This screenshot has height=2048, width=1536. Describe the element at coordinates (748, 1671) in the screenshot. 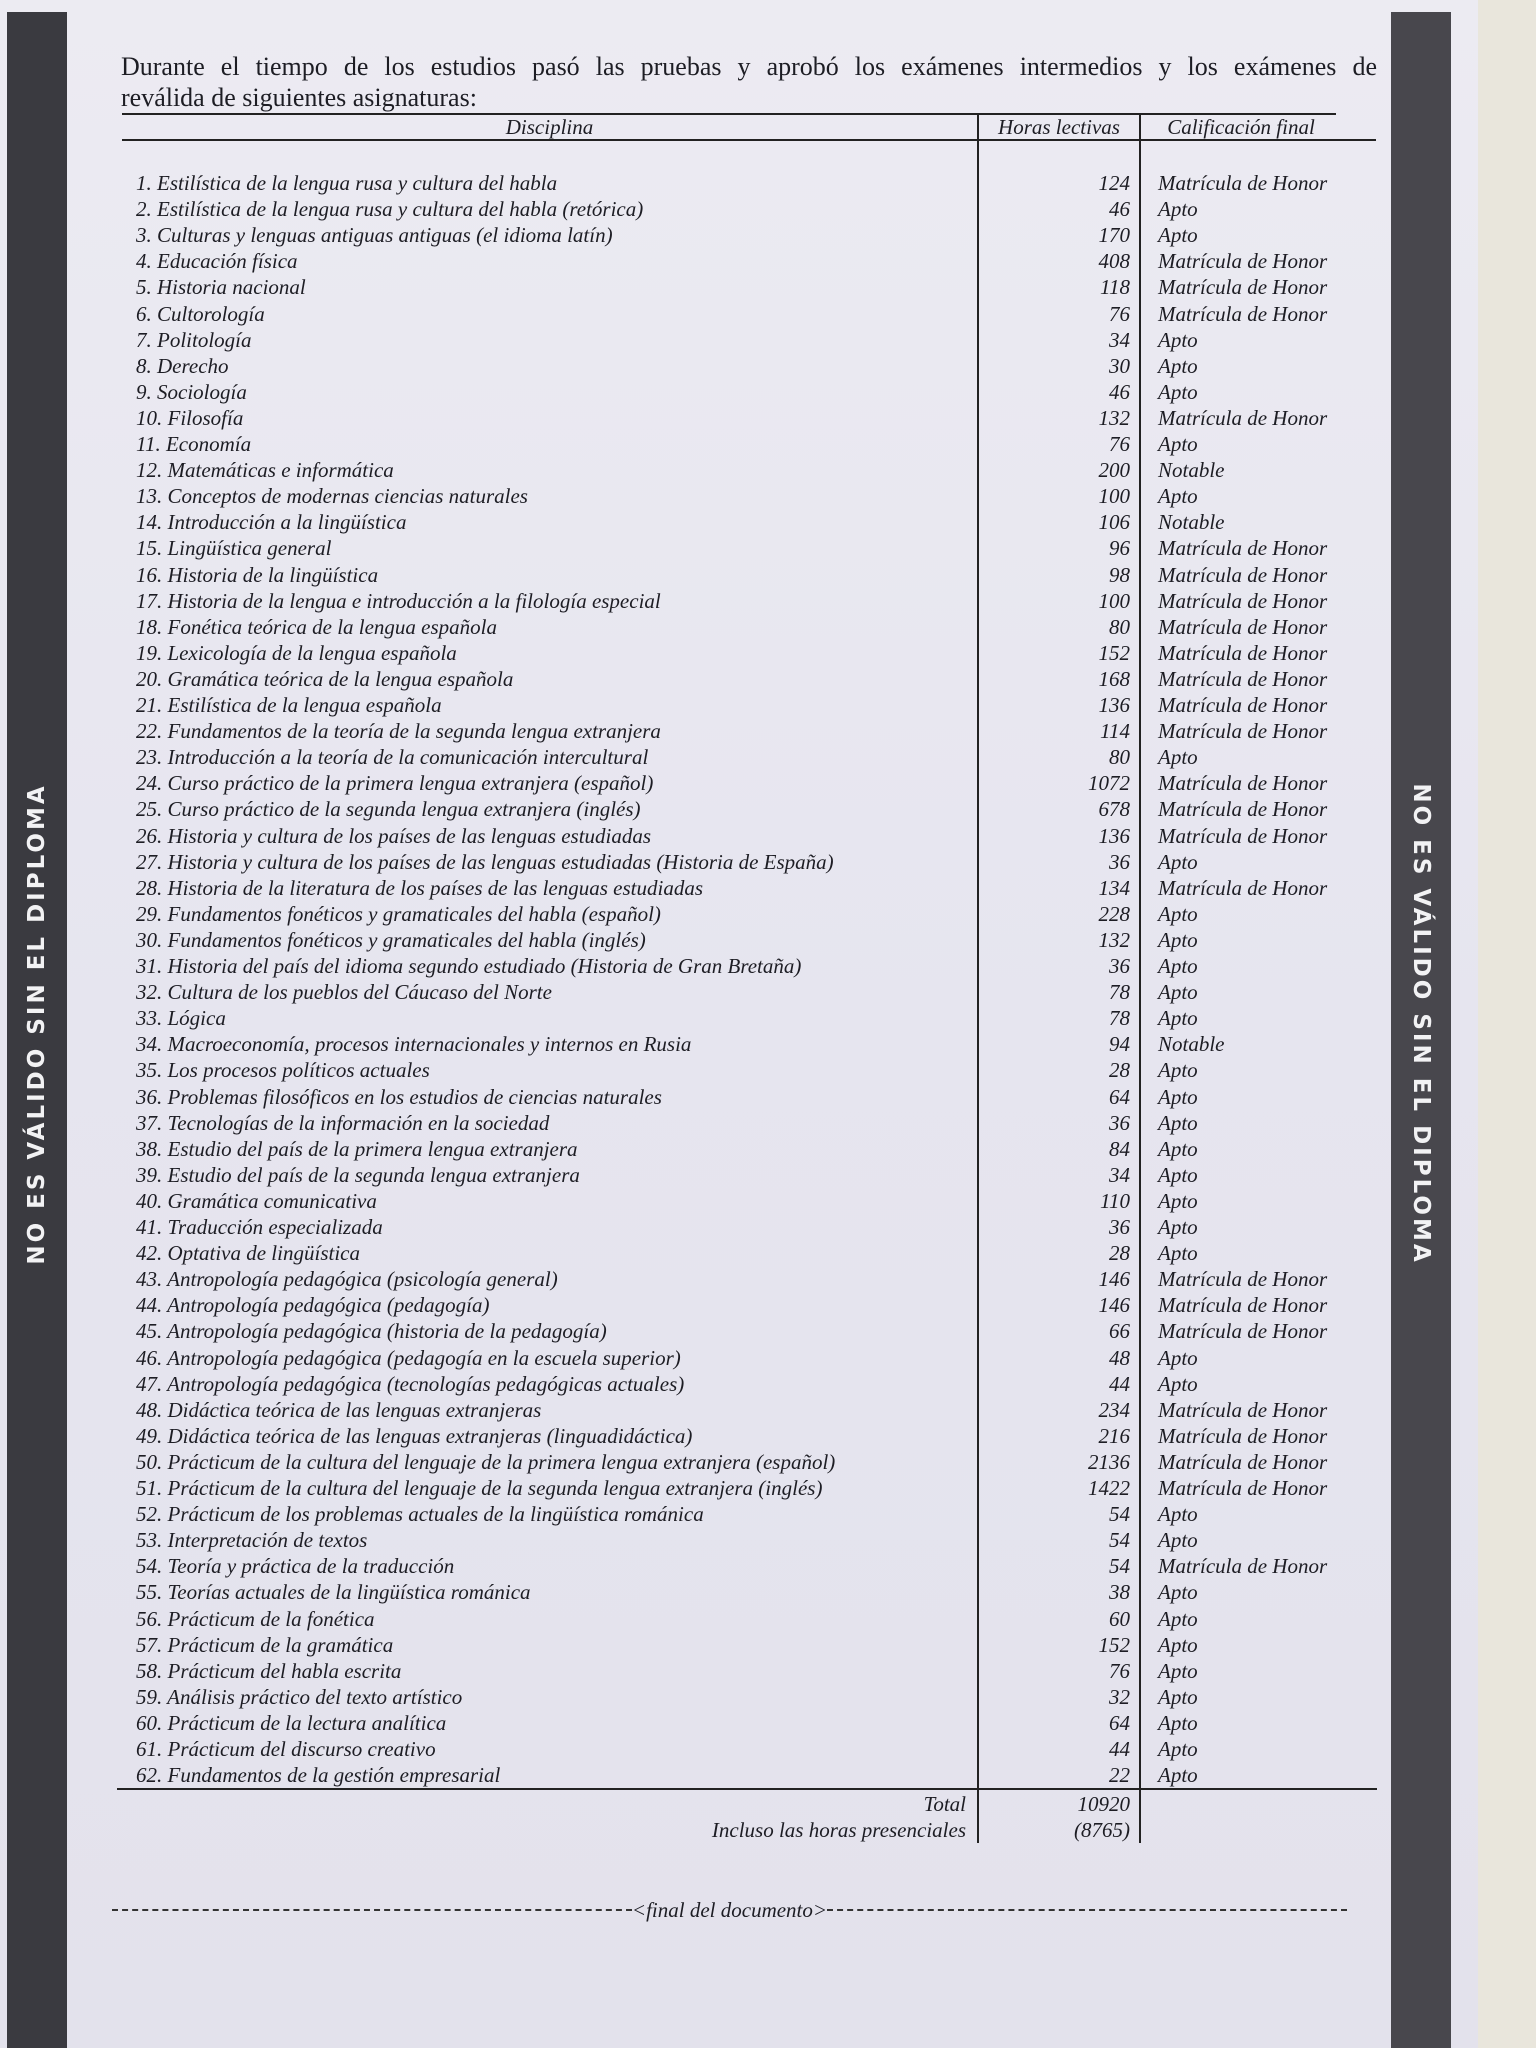

I see `table-row: 58. Prácticum del habla escrita 76 Apto` at that location.